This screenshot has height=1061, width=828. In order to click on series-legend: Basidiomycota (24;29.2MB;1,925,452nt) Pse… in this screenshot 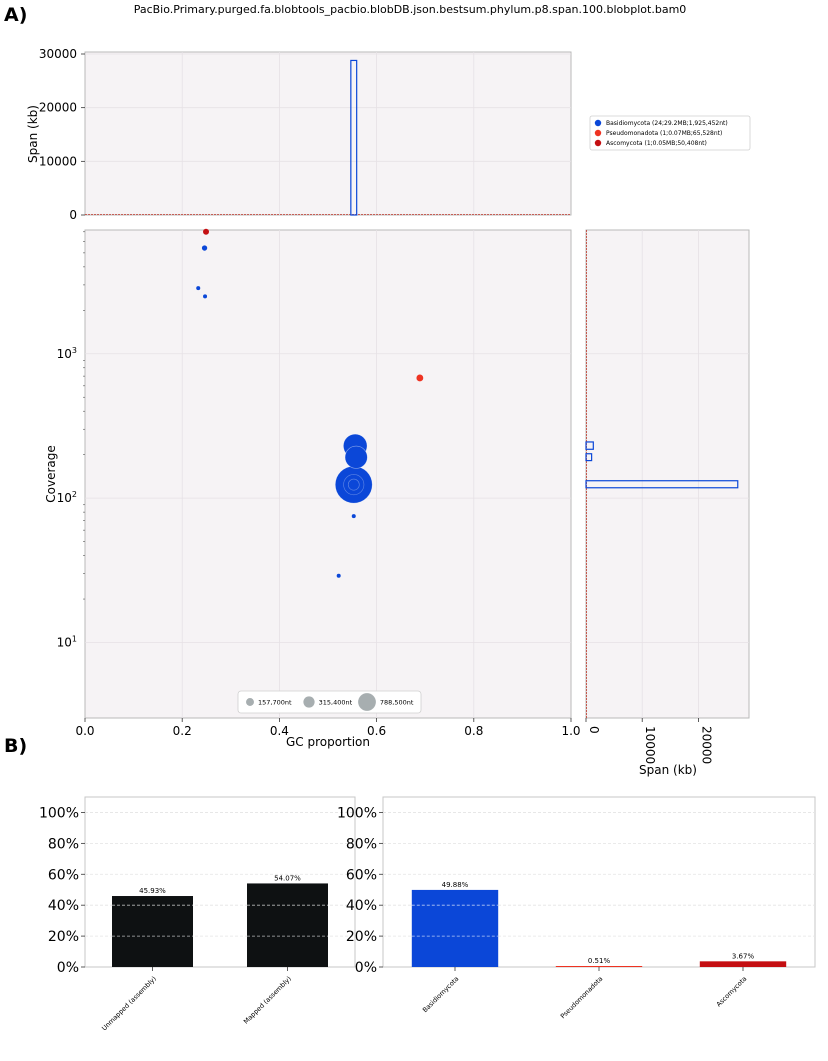, I will do `click(670, 133)`.